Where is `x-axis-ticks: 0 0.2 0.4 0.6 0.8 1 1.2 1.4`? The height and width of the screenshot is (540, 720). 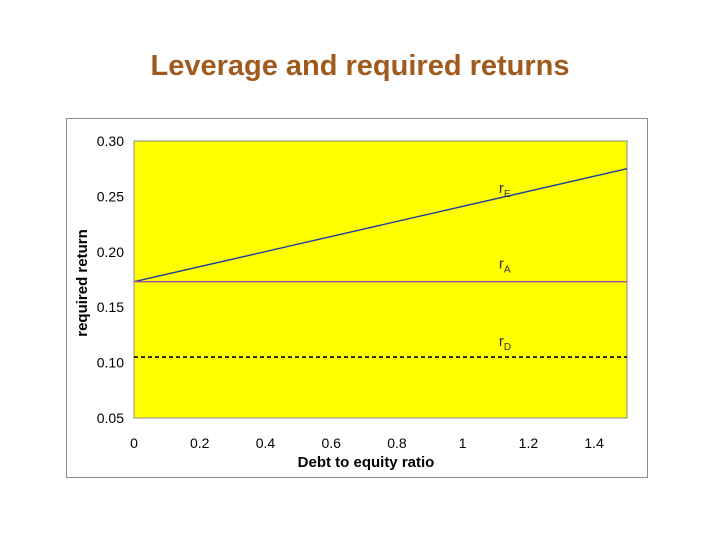
x-axis-ticks: 0 0.2 0.4 0.6 0.8 1 1.2 1.4 is located at coordinates (367, 443).